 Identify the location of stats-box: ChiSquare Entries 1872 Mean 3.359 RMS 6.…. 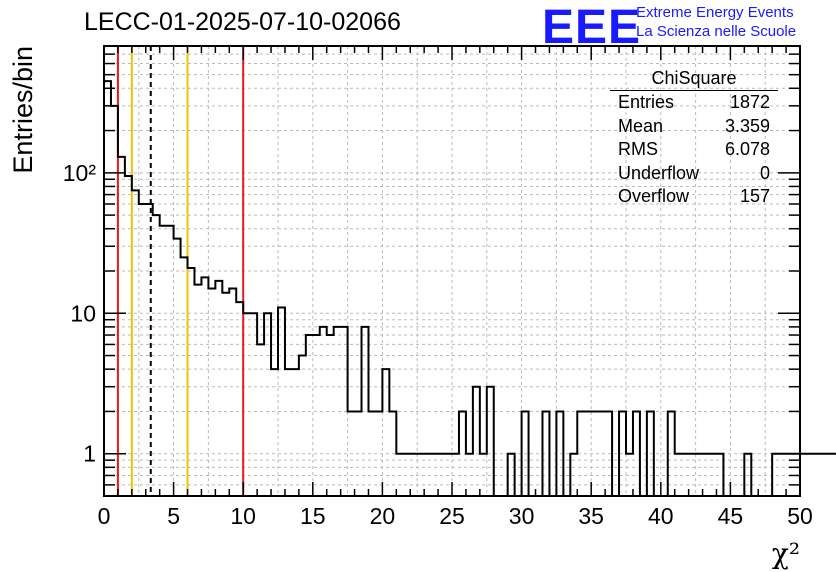
(694, 137).